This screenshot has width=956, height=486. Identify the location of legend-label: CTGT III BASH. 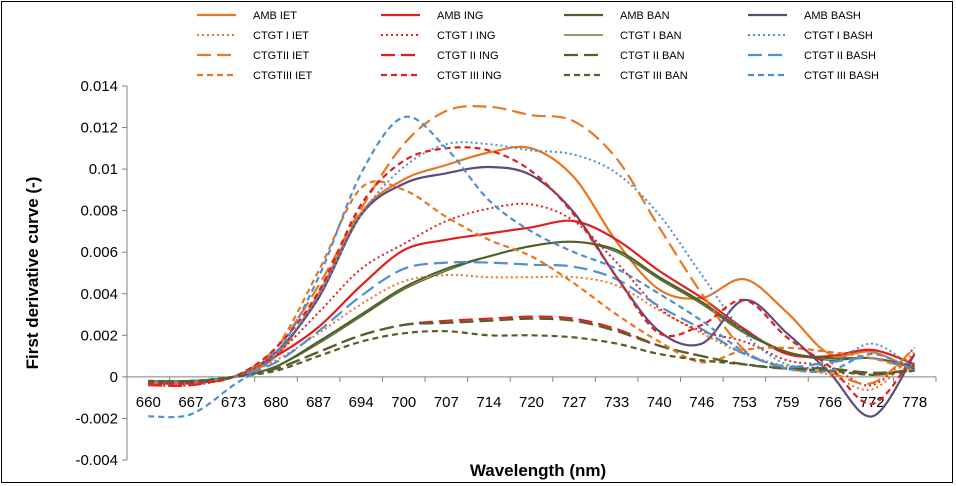
(841, 76).